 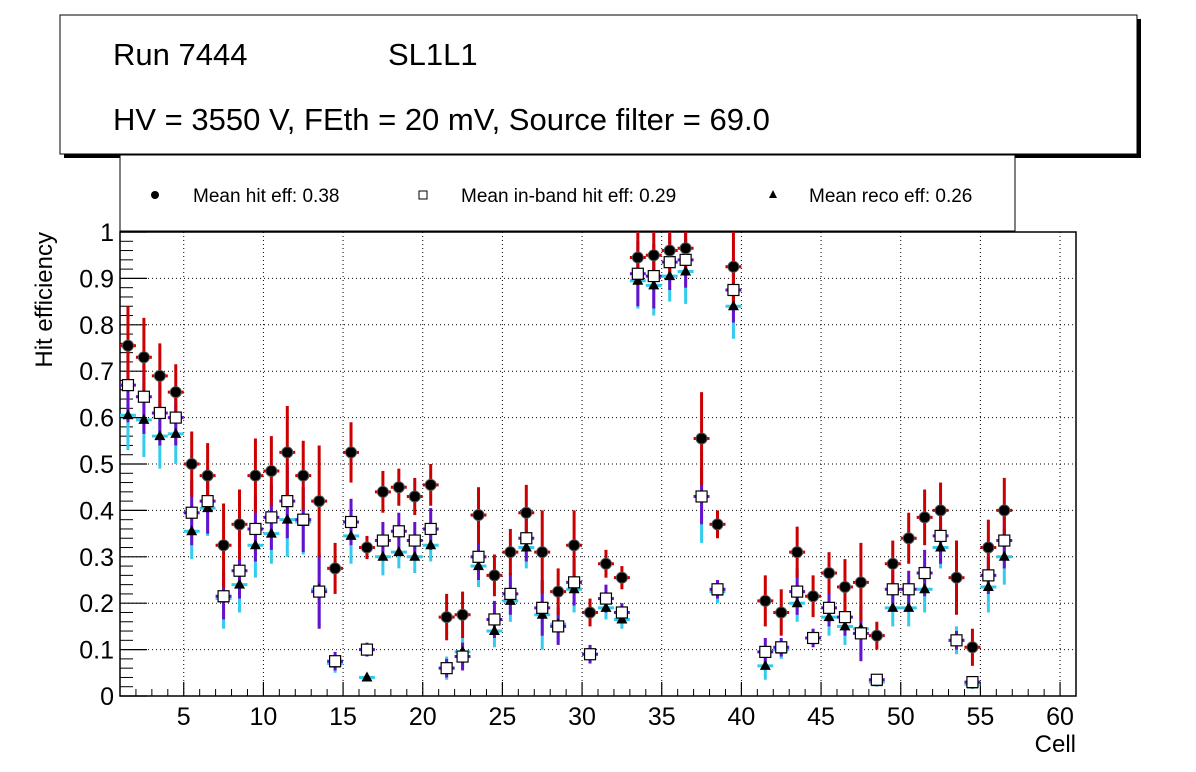 I want to click on y-tick-label: 0.7, so click(x=96, y=372).